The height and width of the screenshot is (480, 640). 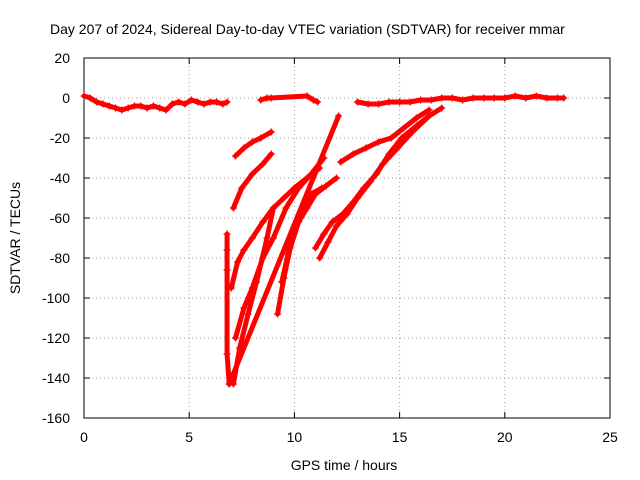 I want to click on series-arc-b, so click(x=252, y=181).